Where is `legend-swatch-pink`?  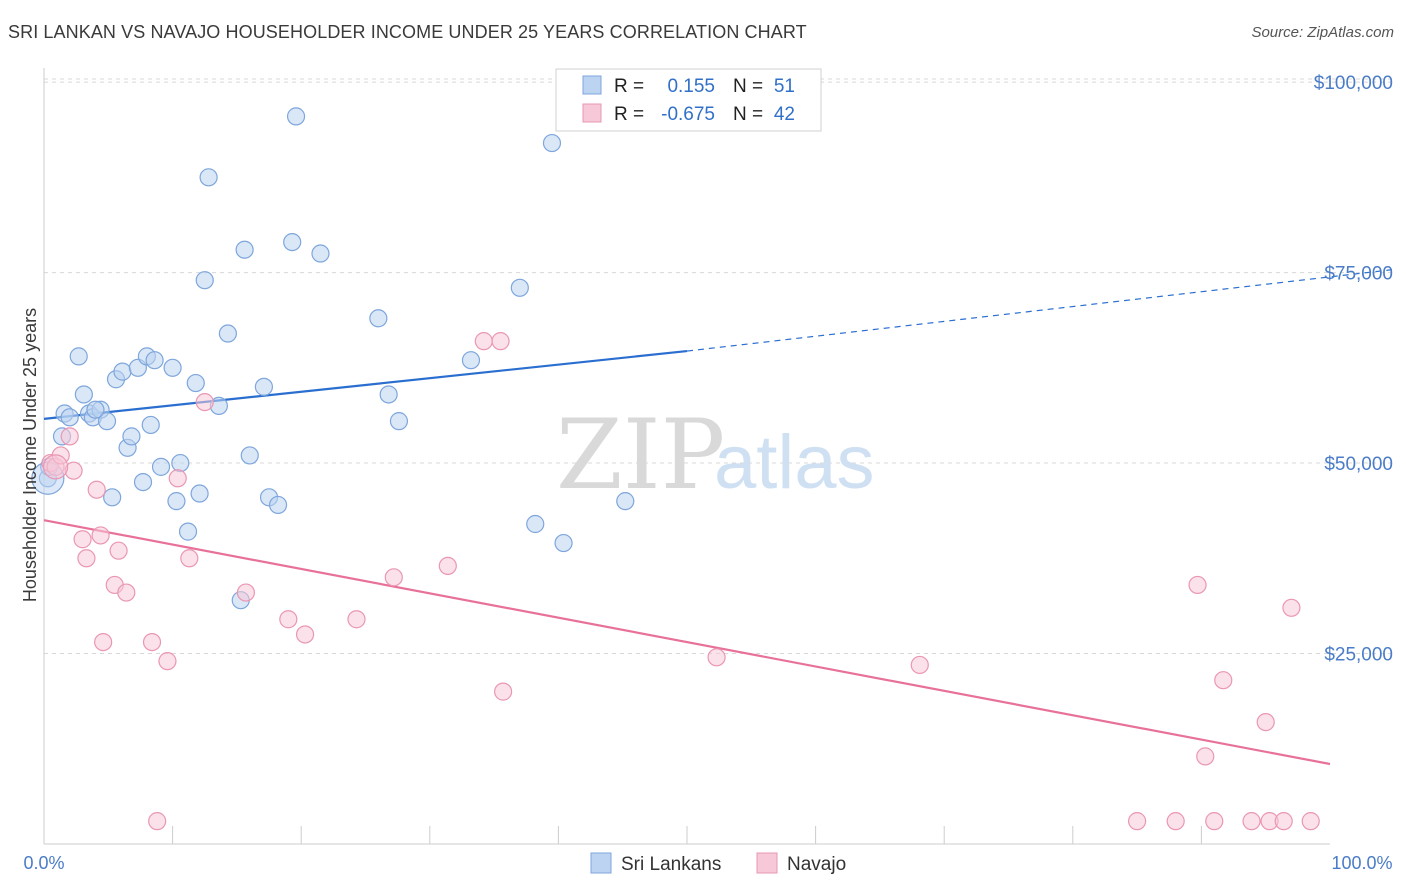
legend-swatch-pink is located at coordinates (592, 113).